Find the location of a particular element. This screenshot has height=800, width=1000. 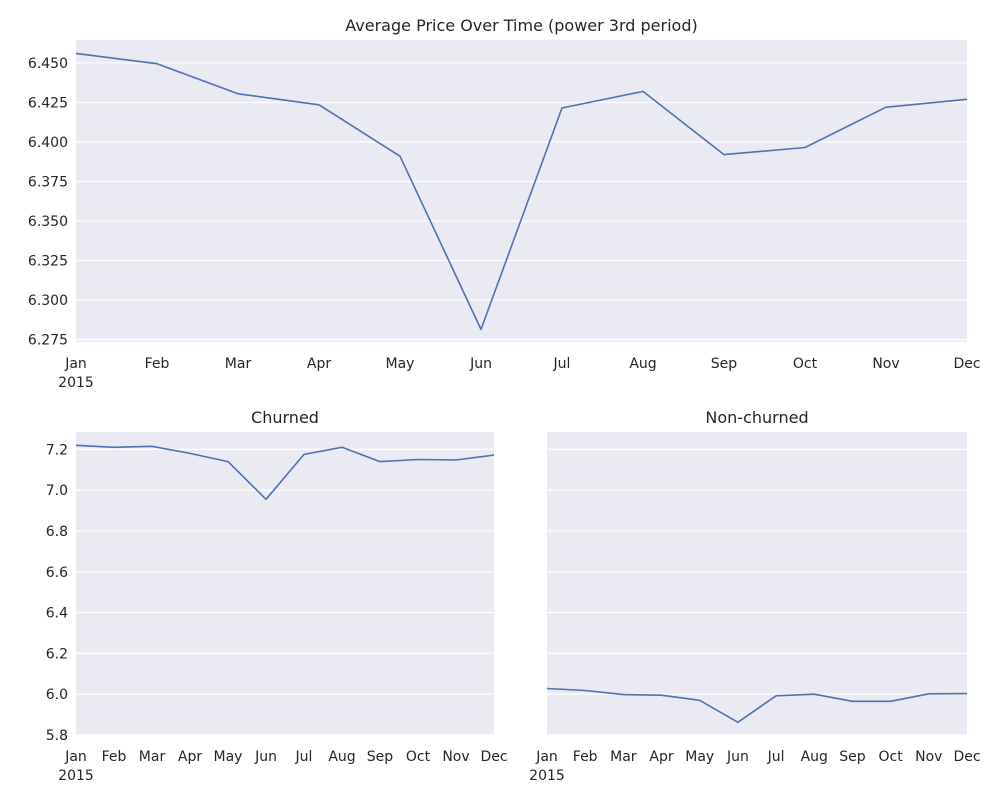

y-tick-label: 6.4 is located at coordinates (57, 614).